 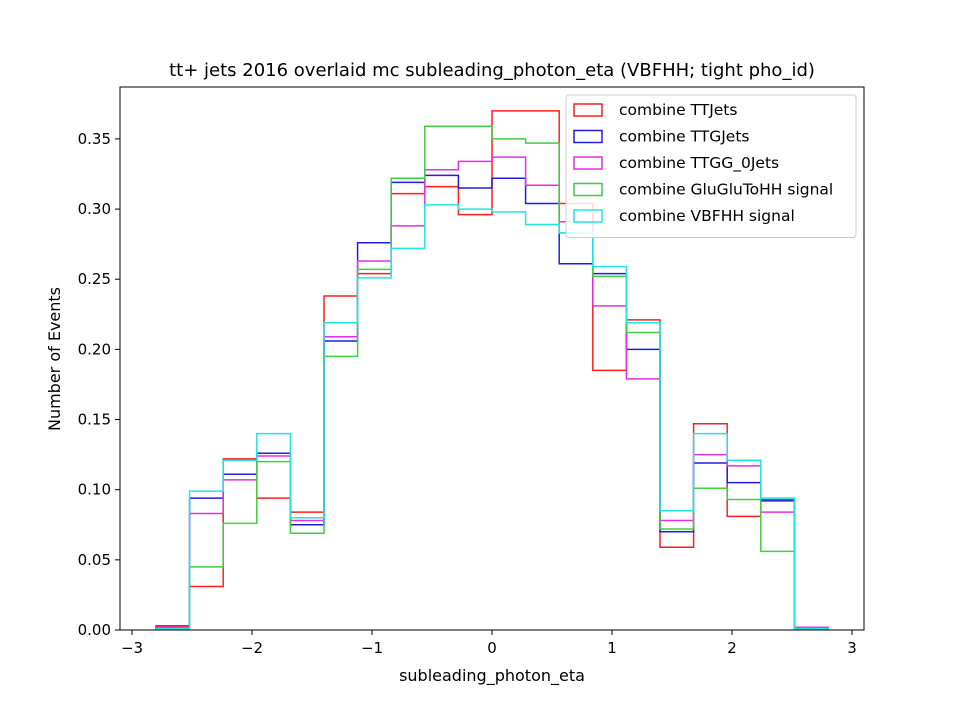 What do you see at coordinates (54, 359) in the screenshot?
I see `y-axis-title: Number of Events` at bounding box center [54, 359].